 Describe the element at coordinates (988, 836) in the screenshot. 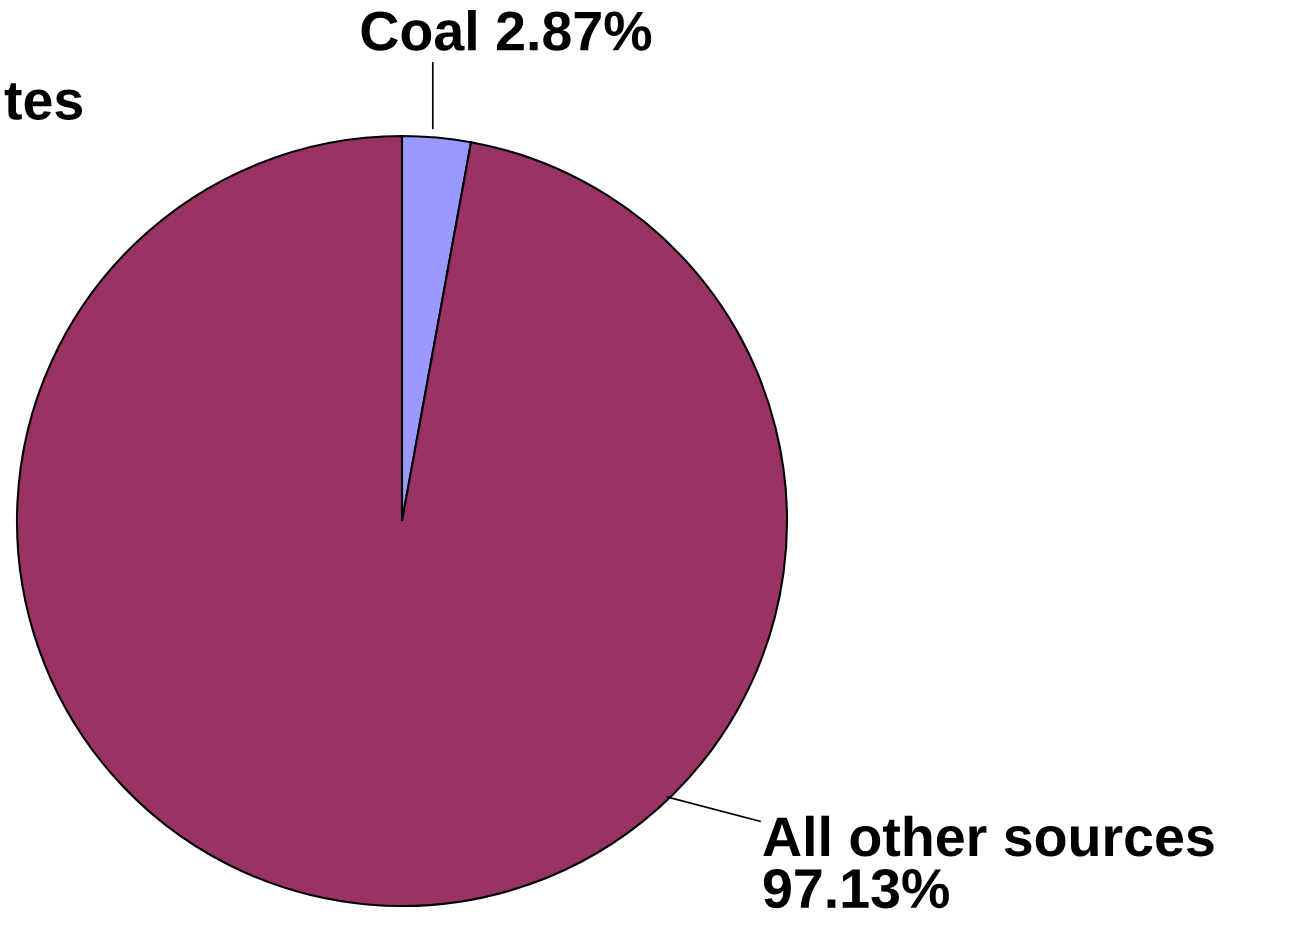

I see `slice-label: All other sources` at that location.